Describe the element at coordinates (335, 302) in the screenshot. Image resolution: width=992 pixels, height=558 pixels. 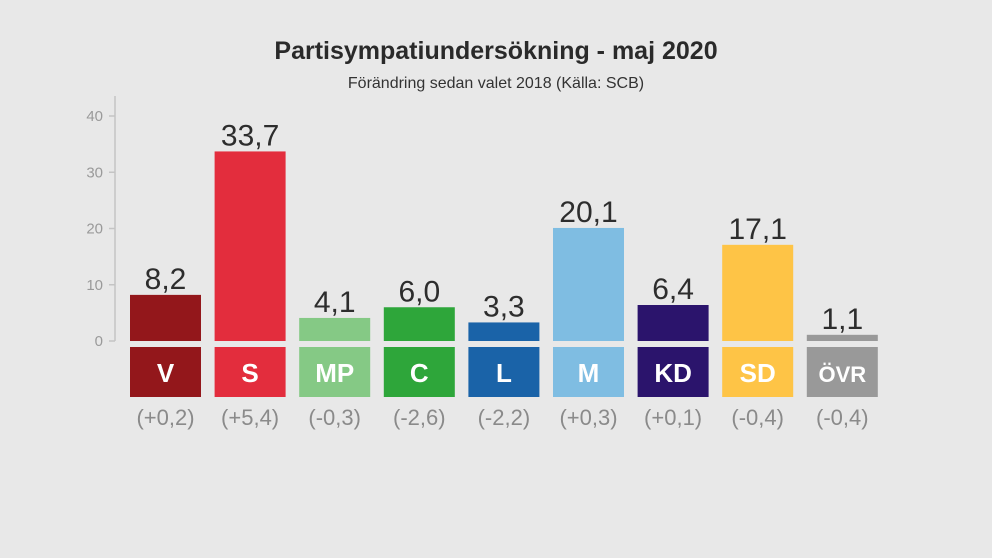
I see `value-label: 4,1` at that location.